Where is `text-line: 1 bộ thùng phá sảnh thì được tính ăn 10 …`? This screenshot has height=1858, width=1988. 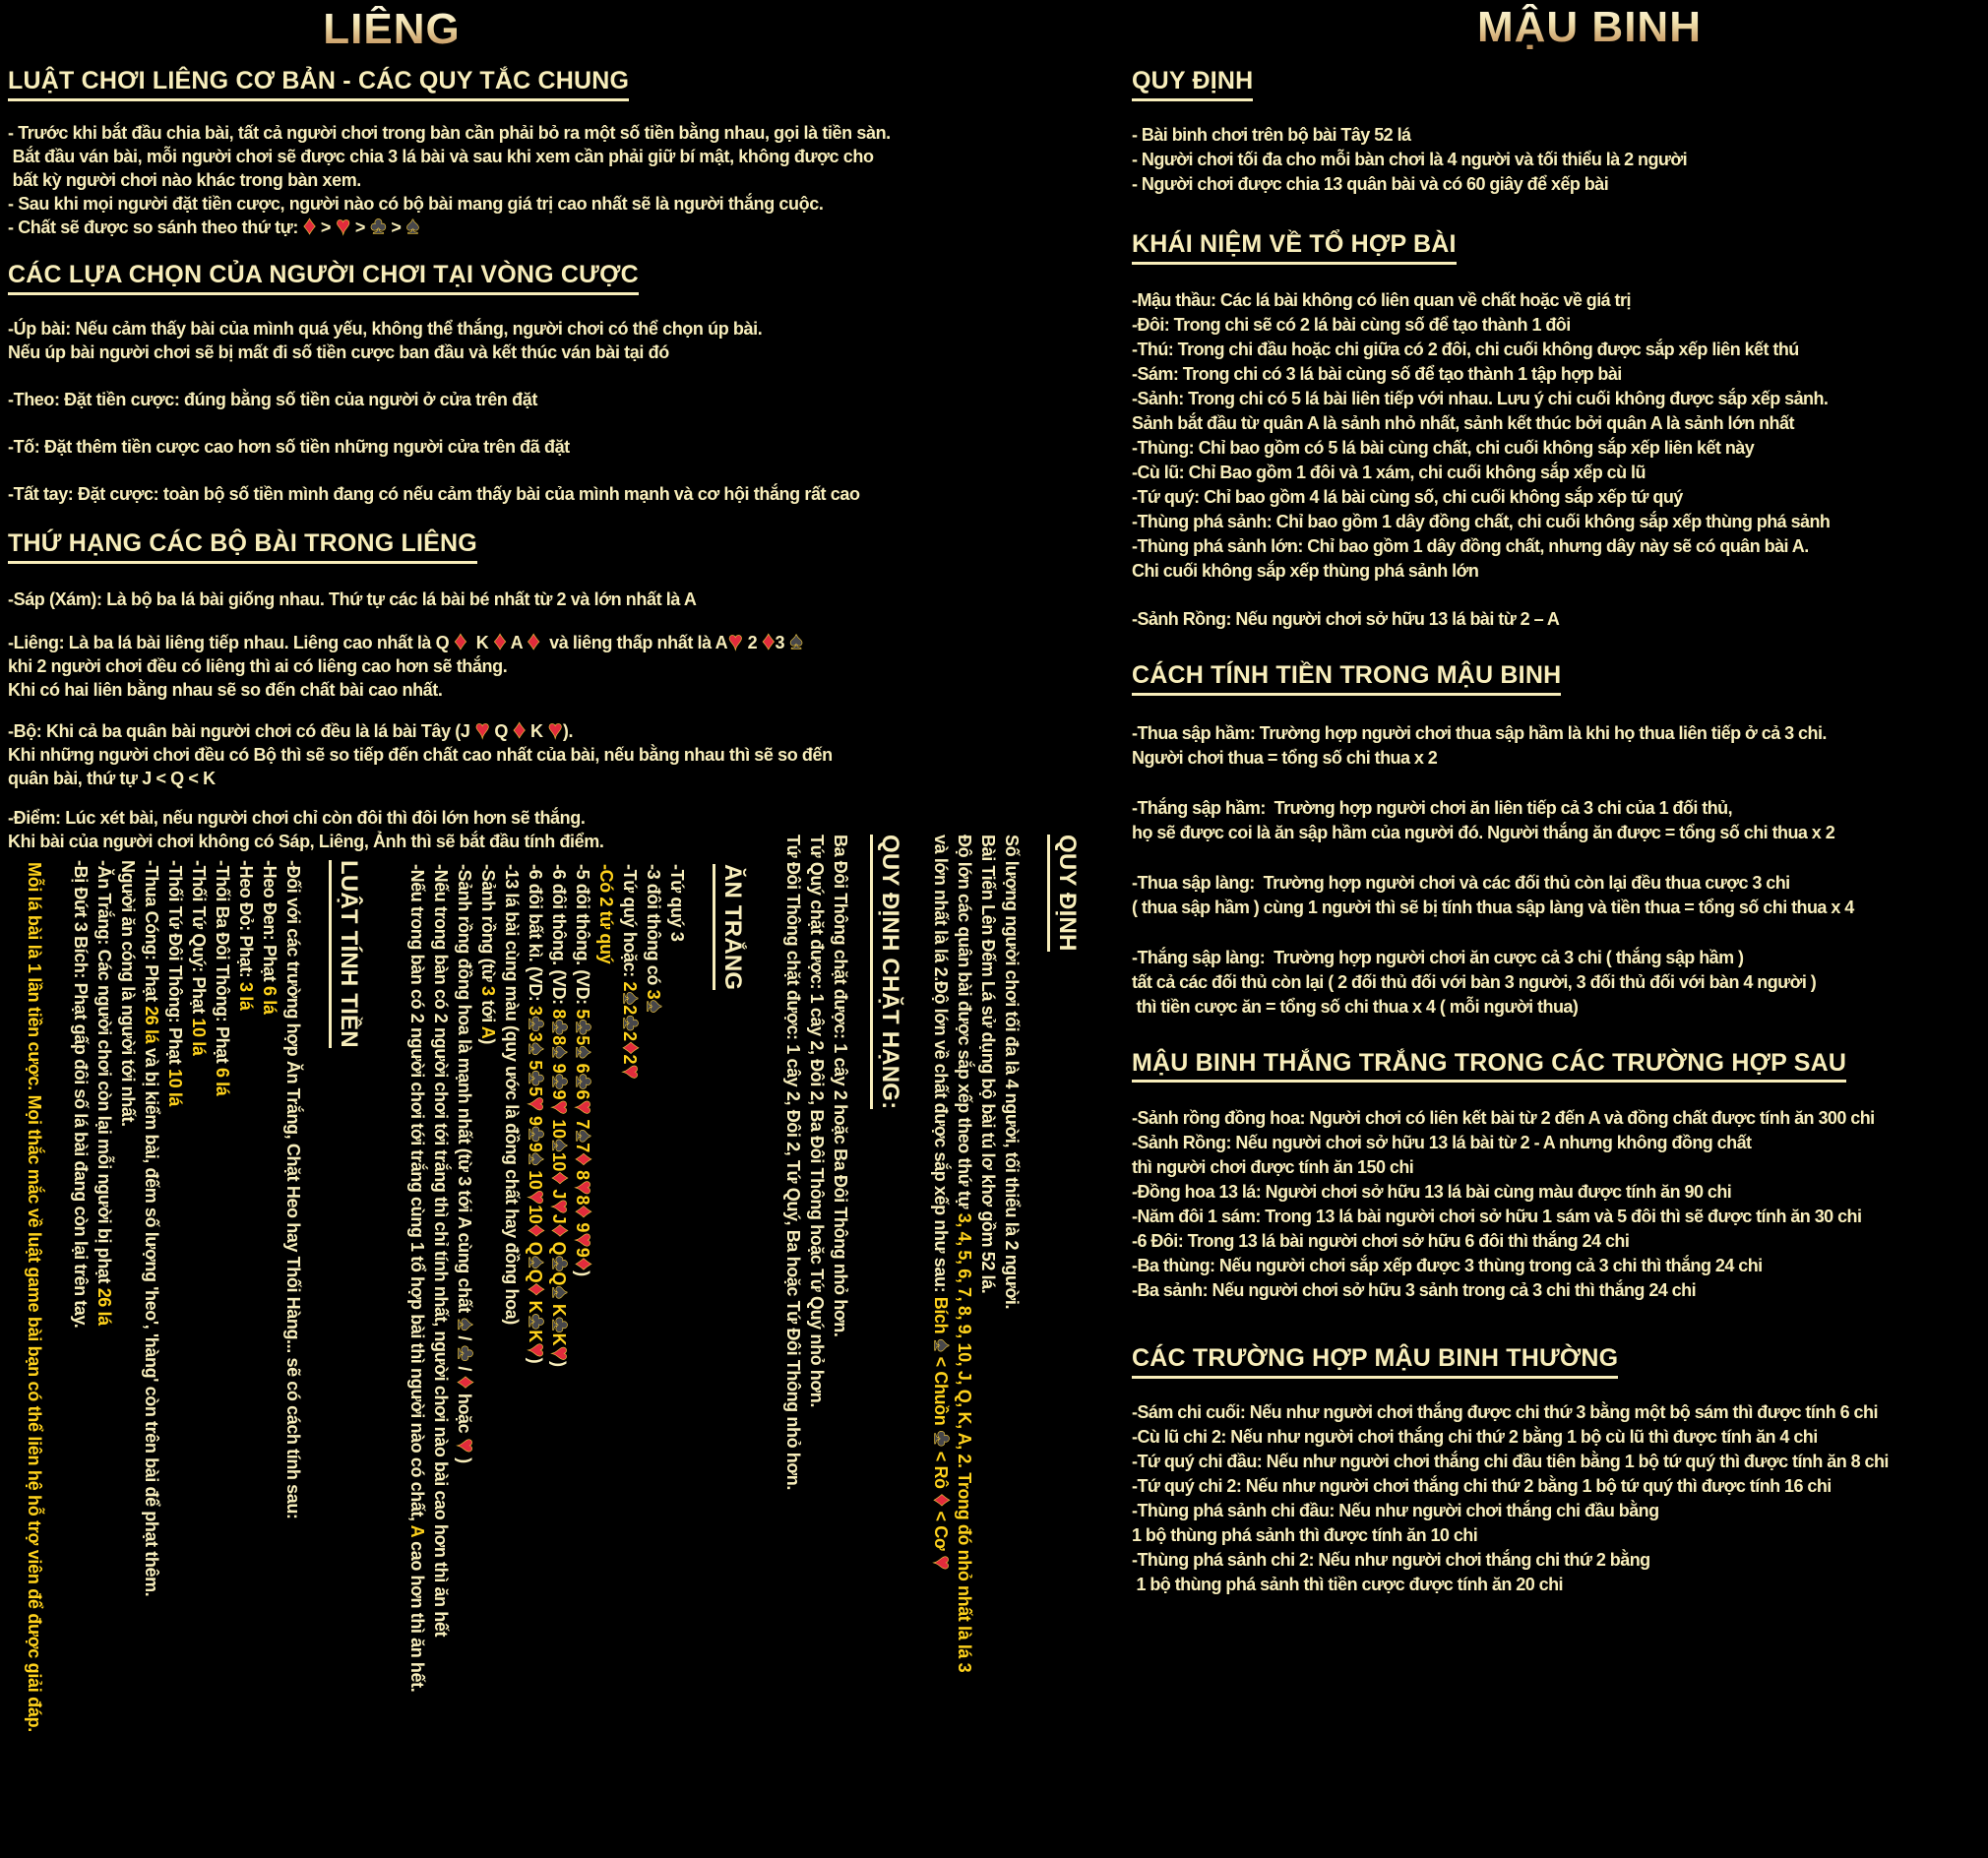 text-line: 1 bộ thùng phá sảnh thì được tính ăn 10 … is located at coordinates (1558, 1536).